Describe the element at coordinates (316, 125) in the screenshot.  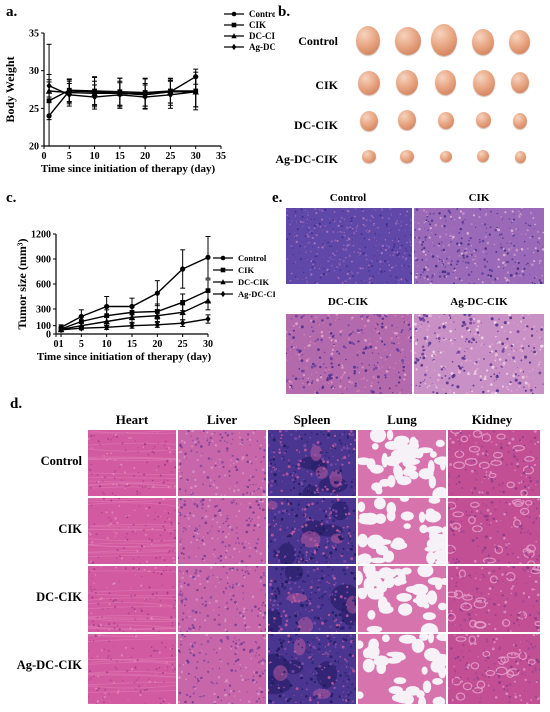
I see `tumor-row-label-dc-cik: DC-CIK` at that location.